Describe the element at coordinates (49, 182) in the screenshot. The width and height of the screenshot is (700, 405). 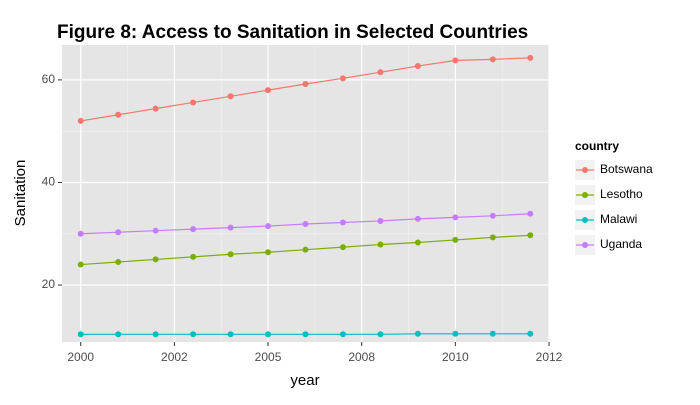
I see `y-tick-label: 40` at that location.